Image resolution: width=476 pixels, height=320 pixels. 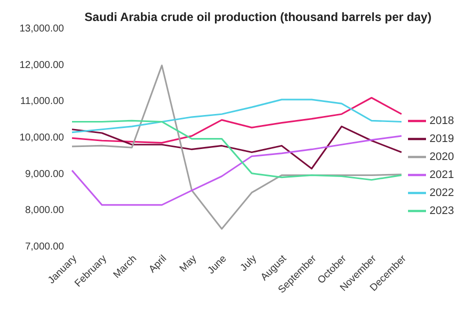 What do you see at coordinates (442, 120) in the screenshot?
I see `legend-label: 2018` at bounding box center [442, 120].